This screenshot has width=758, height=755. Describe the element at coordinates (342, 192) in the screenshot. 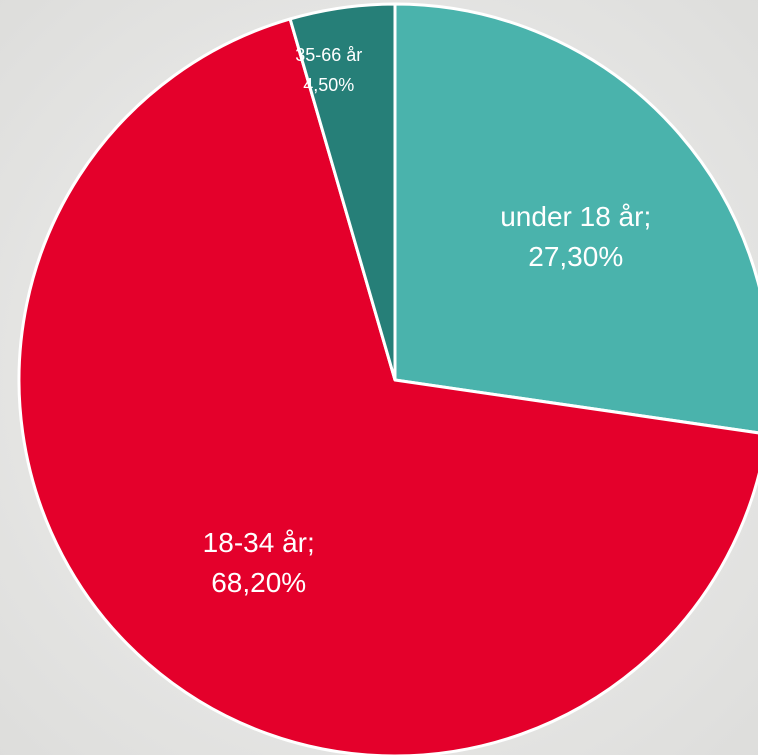

I see `pie-slice` at that location.